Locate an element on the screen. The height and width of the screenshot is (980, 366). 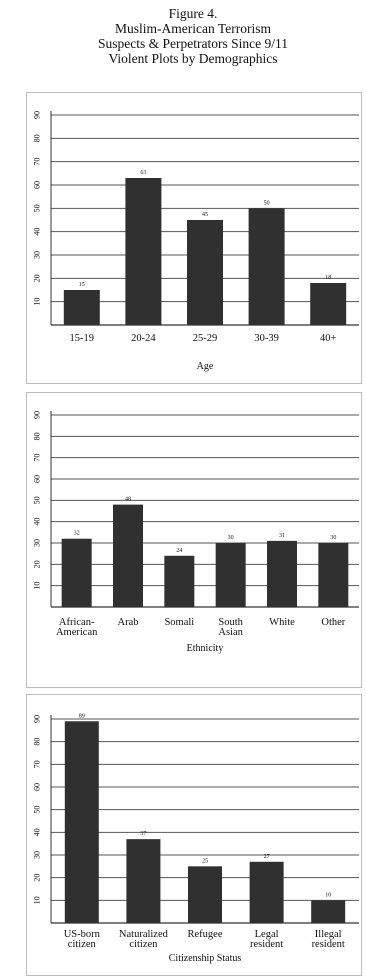
ethnicity-y-tick-label: 30 is located at coordinates (37, 543).